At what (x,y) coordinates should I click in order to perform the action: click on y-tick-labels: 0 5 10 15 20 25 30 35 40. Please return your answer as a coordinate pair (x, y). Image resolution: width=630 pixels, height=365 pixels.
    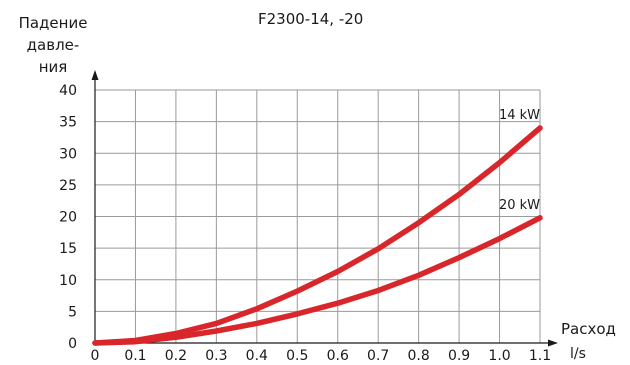
    Looking at the image, I should click on (68, 217).